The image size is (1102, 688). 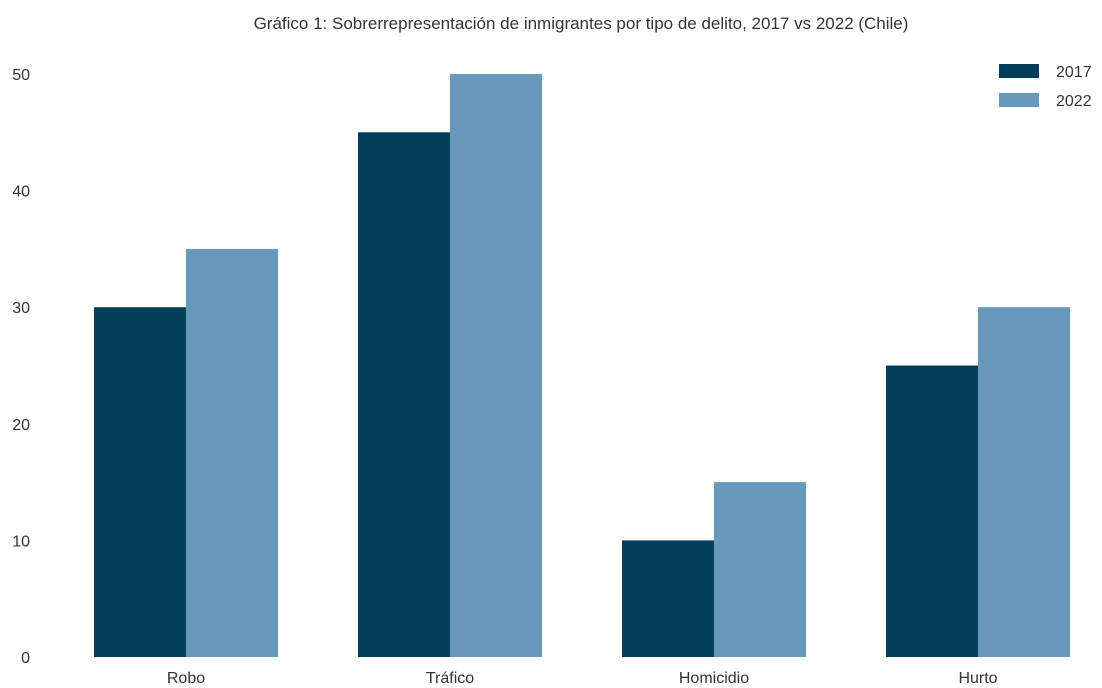 What do you see at coordinates (404, 395) in the screenshot?
I see `bar-2017-tráfico` at bounding box center [404, 395].